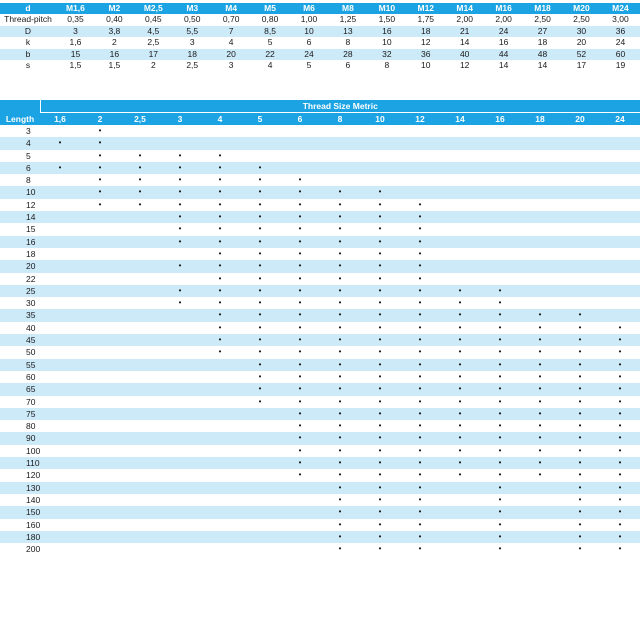  What do you see at coordinates (153, 19) in the screenshot?
I see `dimension-cell: 0,45` at bounding box center [153, 19].